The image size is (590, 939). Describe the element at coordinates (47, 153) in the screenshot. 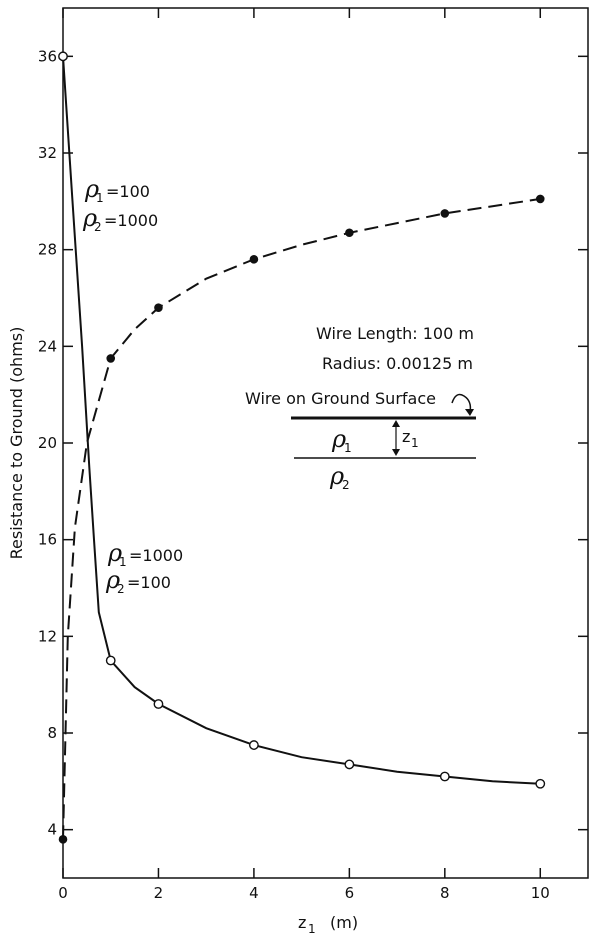

I see `y-tick-label: 32` at that location.